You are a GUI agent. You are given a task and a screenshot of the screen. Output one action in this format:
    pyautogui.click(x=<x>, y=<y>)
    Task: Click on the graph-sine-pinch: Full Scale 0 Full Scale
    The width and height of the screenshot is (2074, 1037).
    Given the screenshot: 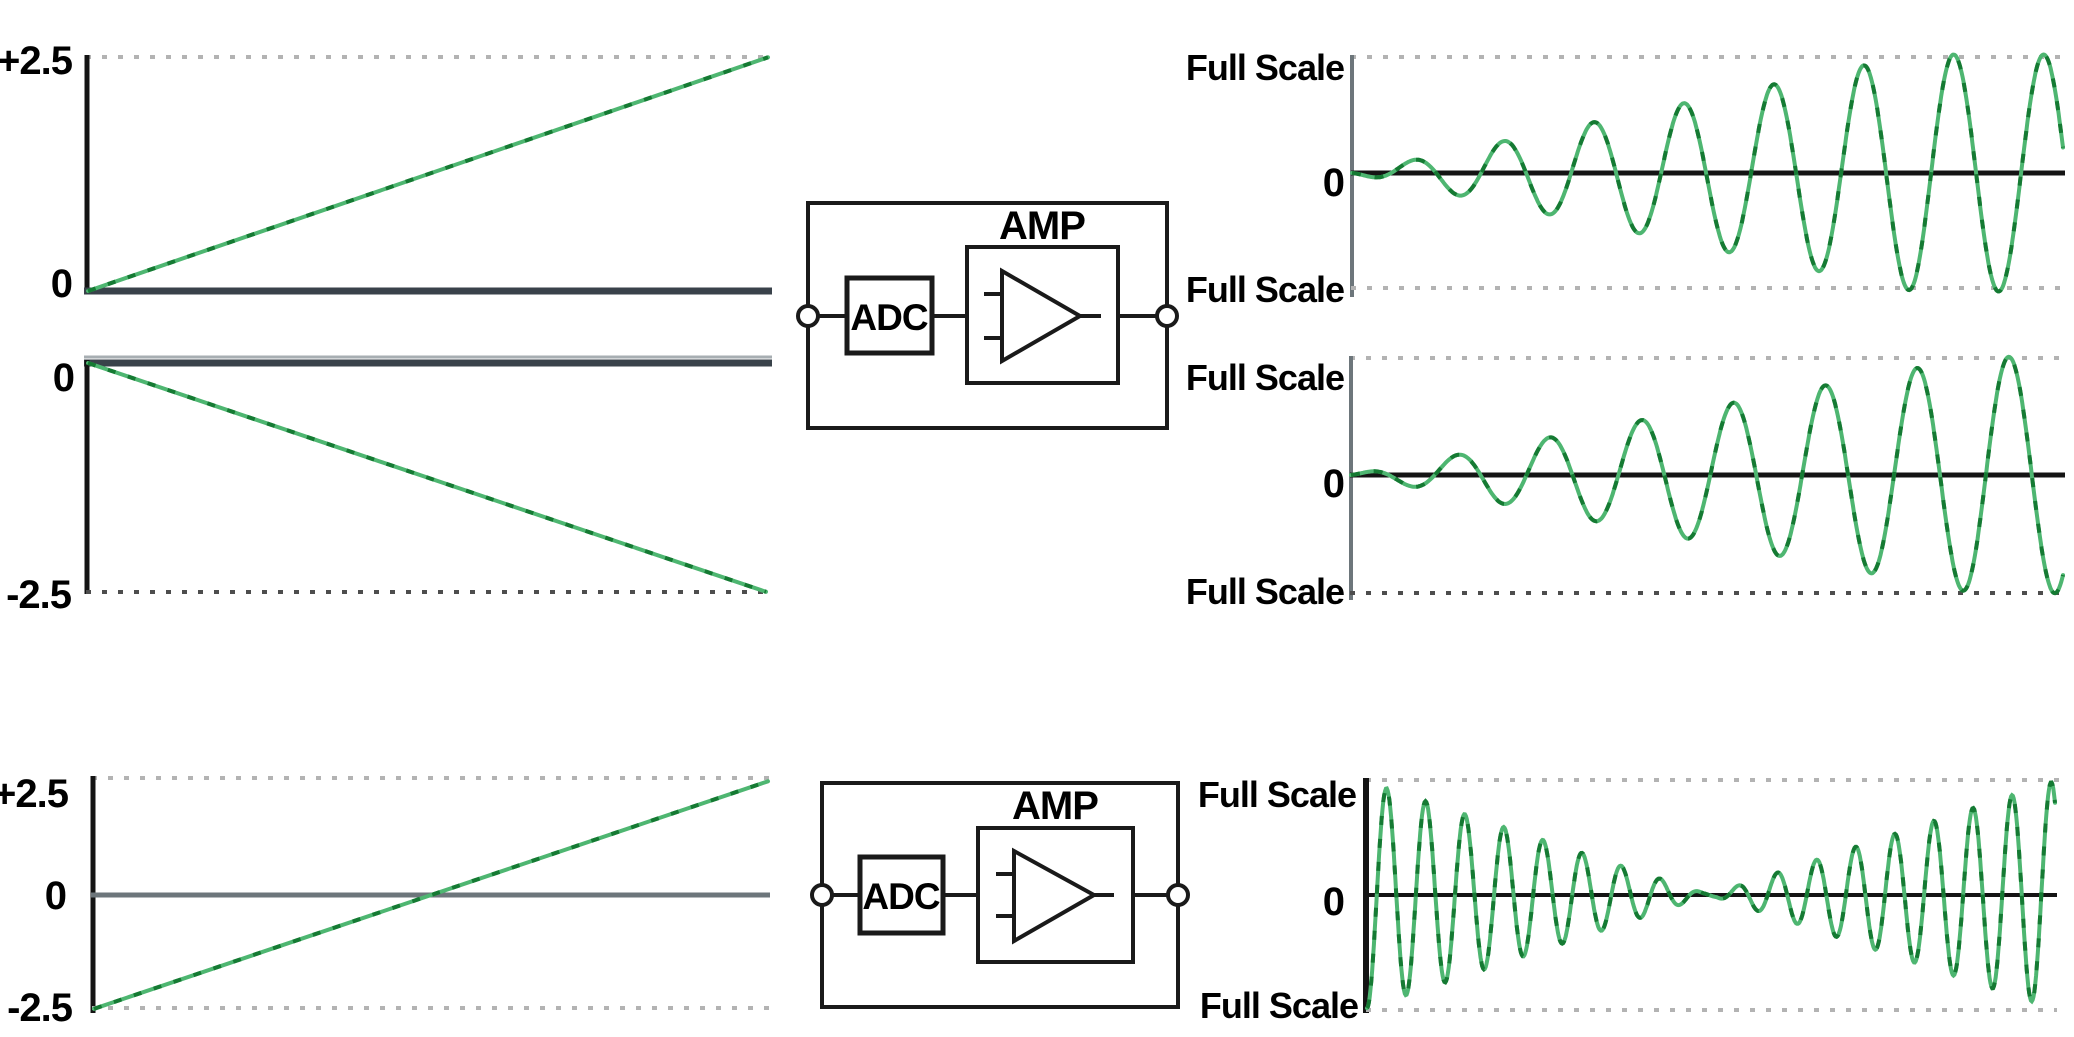 What is the action you would take?
    pyautogui.click(x=1629, y=900)
    